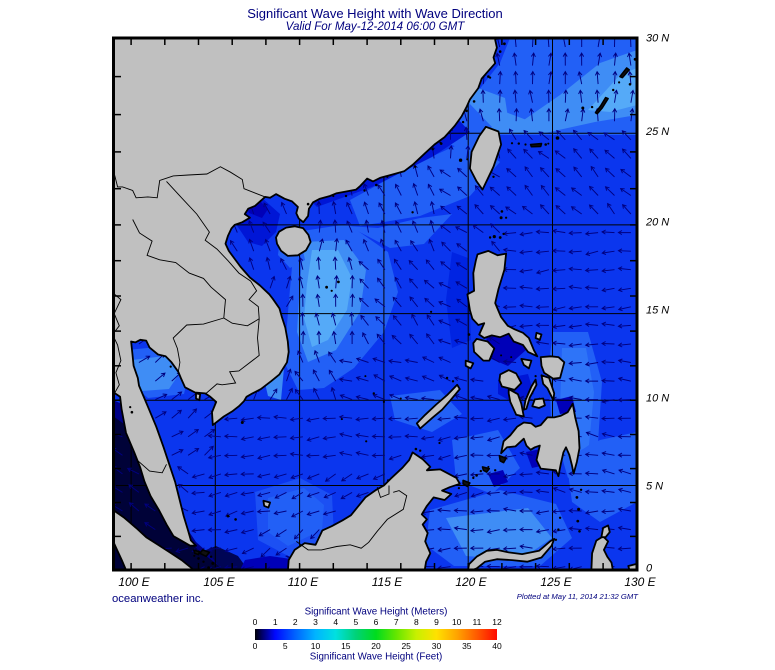 This screenshot has height=670, width=775. I want to click on svg-text: 7, so click(396, 622).